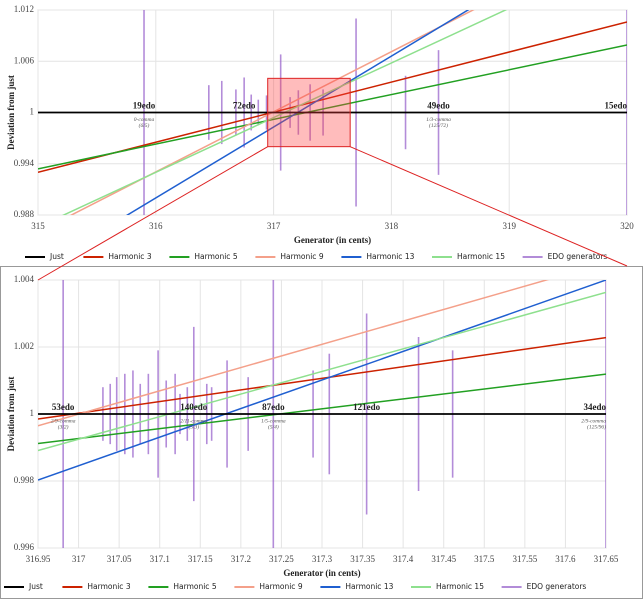  Describe the element at coordinates (24, 547) in the screenshot. I see `y-tick-label: 0.996` at that location.